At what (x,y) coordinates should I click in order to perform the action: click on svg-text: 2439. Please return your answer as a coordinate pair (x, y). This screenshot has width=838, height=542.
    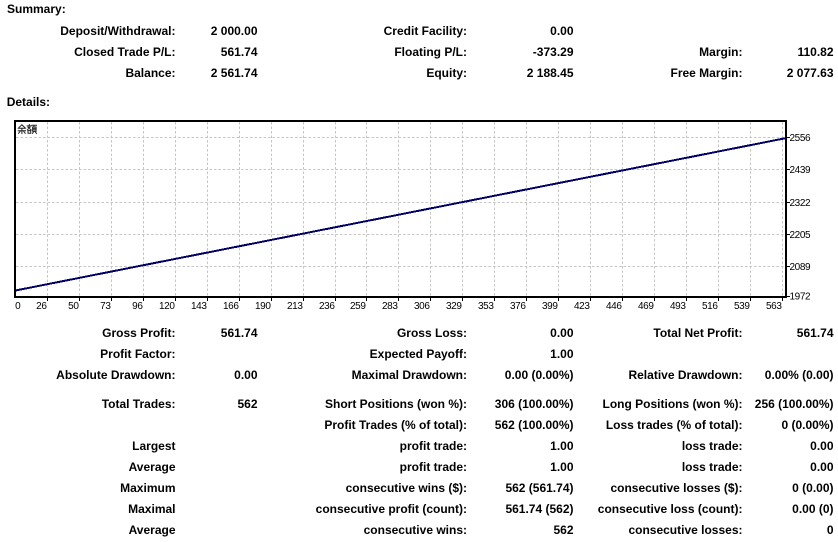
    Looking at the image, I should click on (800, 170).